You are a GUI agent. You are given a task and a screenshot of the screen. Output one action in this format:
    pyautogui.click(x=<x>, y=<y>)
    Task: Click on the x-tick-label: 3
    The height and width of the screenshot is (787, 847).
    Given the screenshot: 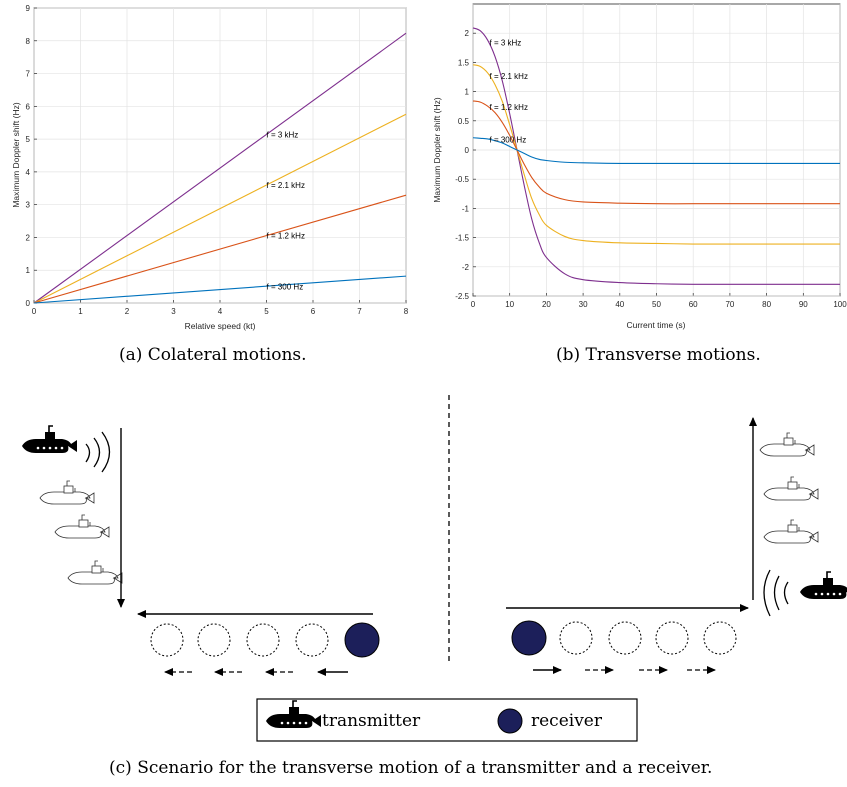 What is the action you would take?
    pyautogui.click(x=173, y=311)
    